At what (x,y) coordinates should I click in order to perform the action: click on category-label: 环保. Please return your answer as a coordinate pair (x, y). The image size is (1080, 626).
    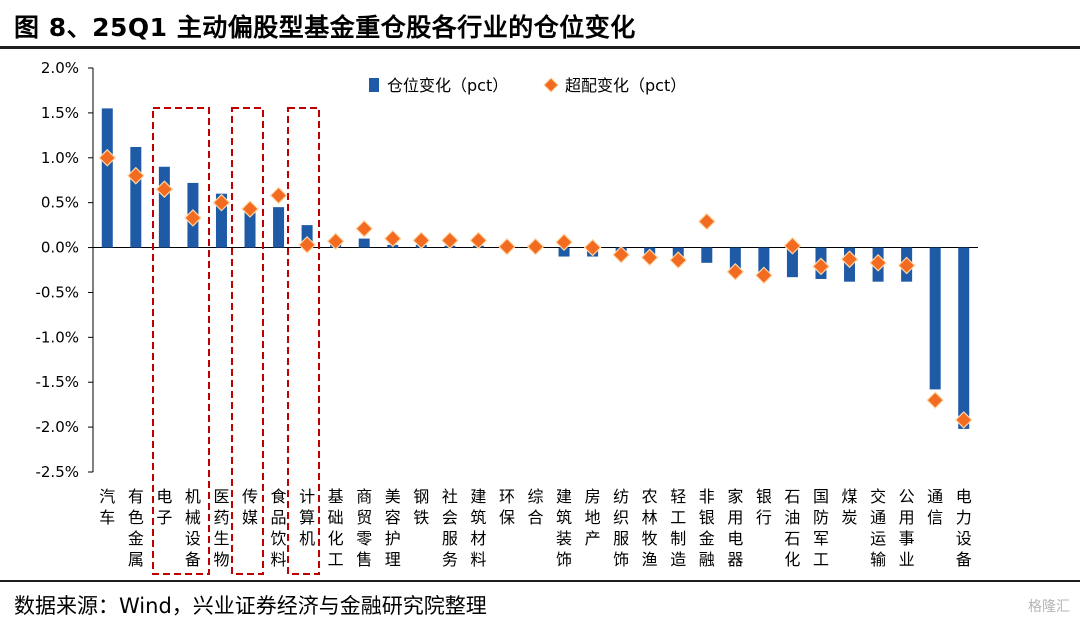
    Looking at the image, I should click on (507, 507).